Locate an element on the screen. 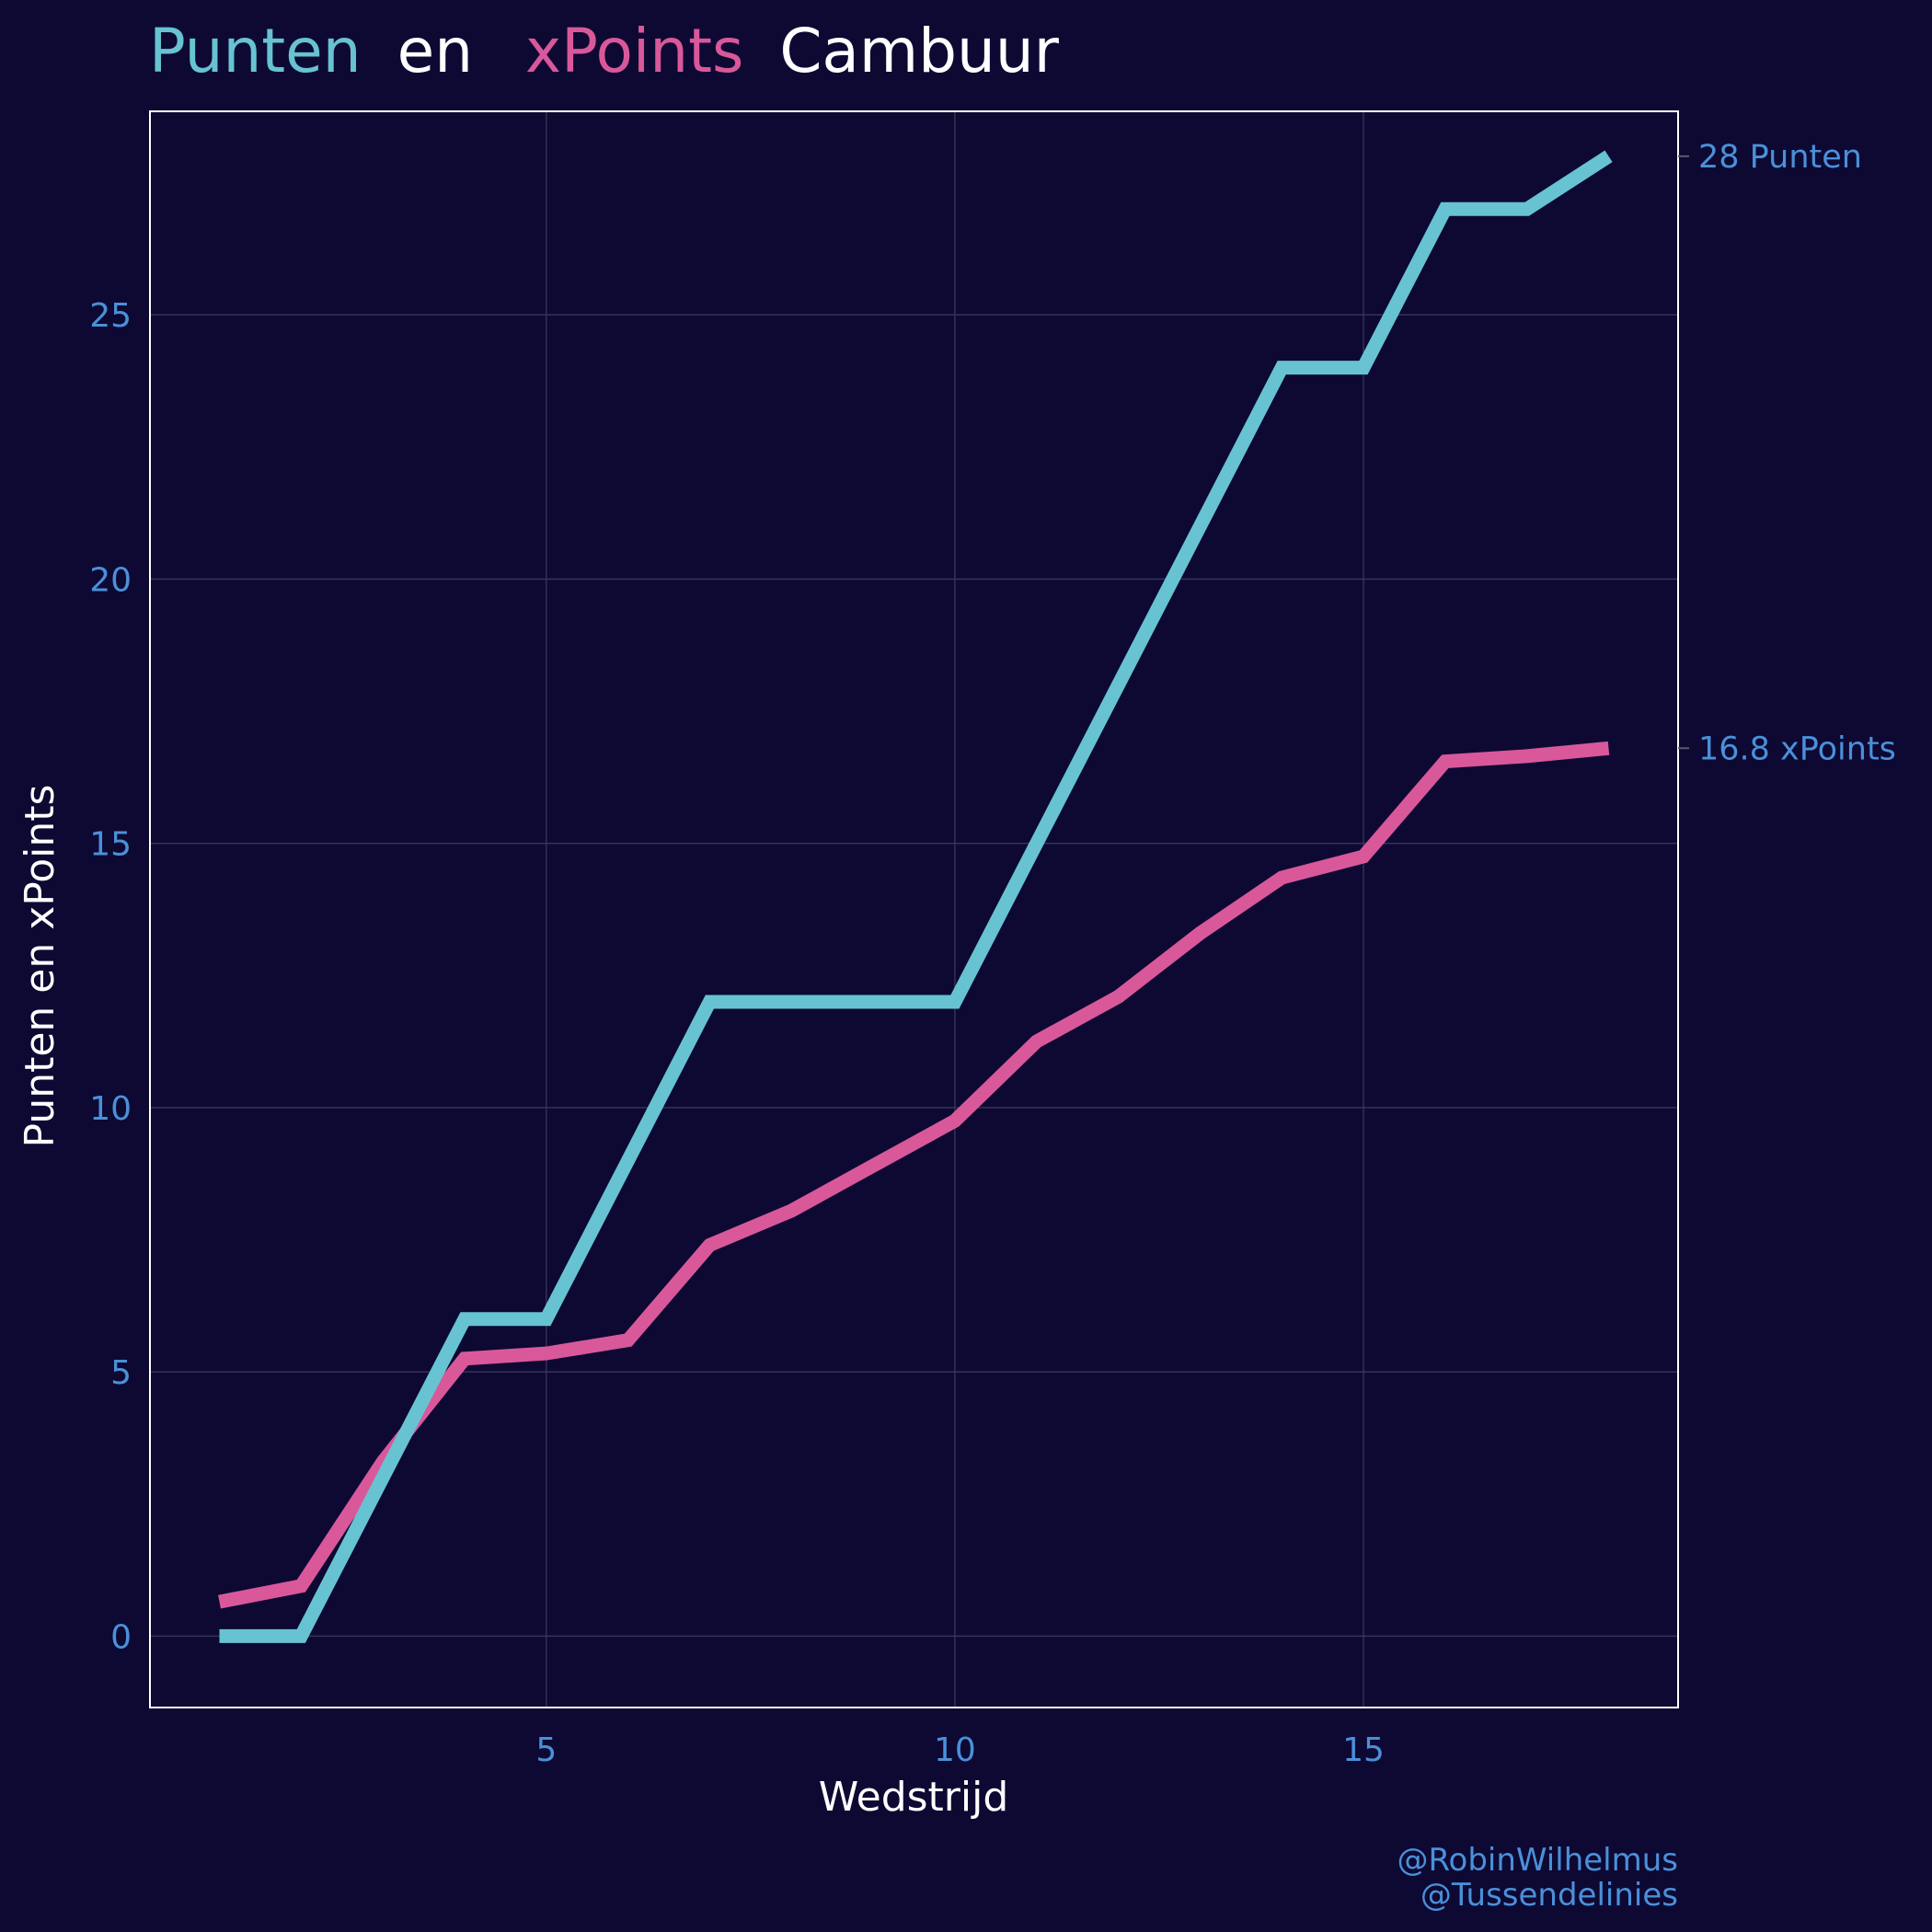  y-axis-title: Punten en xPoints is located at coordinates (40, 966).